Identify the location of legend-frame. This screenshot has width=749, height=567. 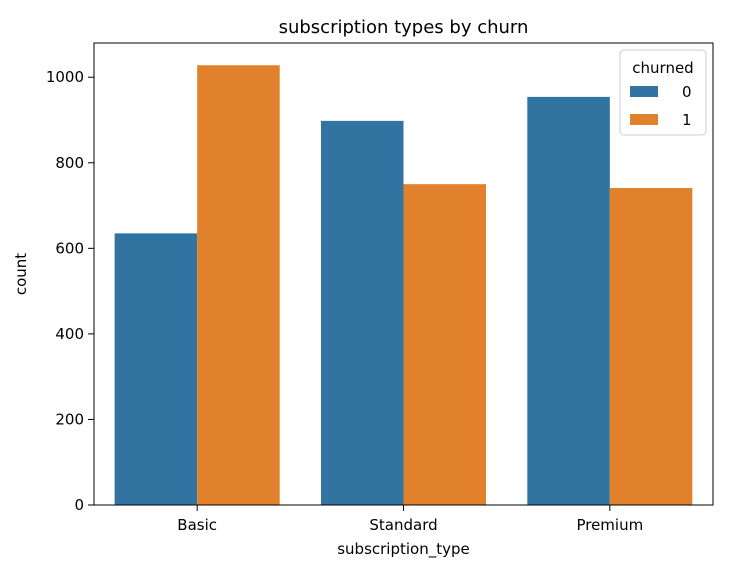
(663, 92).